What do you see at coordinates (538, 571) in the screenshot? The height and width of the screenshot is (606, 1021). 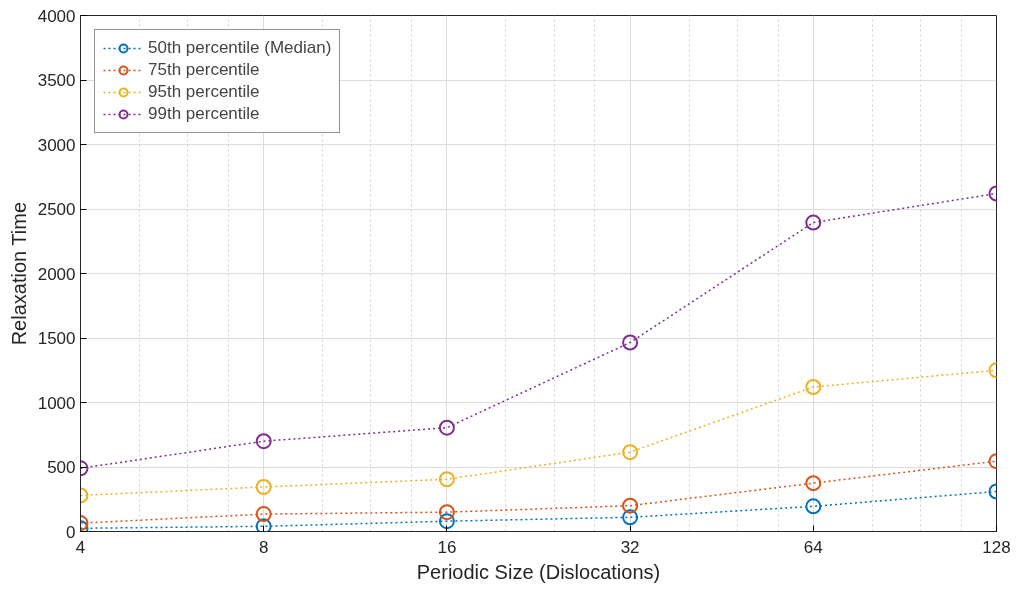 I see `x-axis-title: Periodic Size (Dislocations)` at bounding box center [538, 571].